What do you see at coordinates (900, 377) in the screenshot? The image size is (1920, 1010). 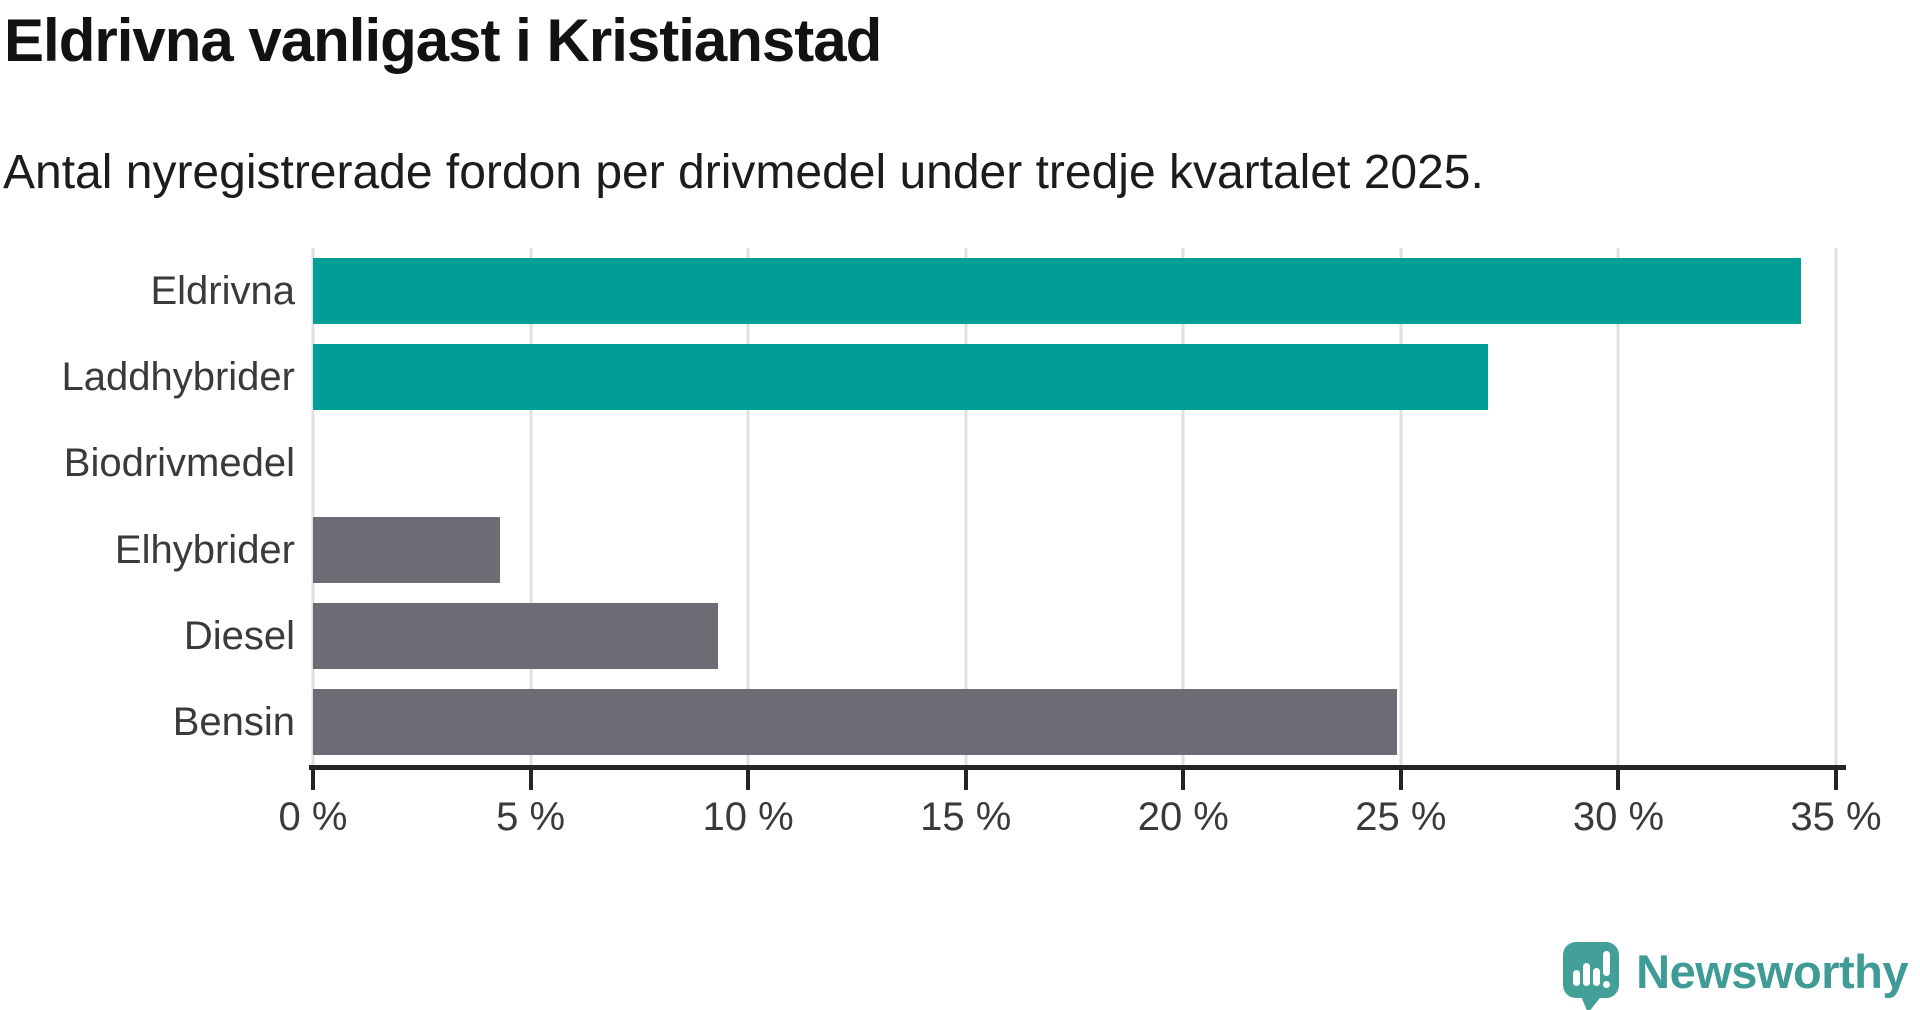 I see `bar-laddhybrider` at bounding box center [900, 377].